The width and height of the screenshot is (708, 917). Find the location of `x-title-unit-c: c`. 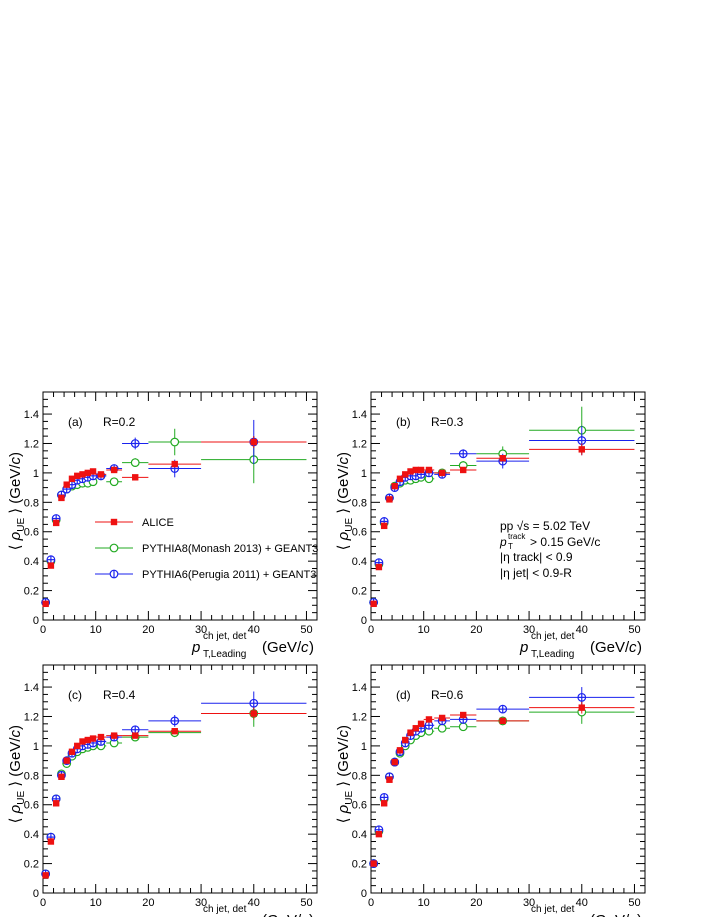

x-title-unit-c: c is located at coordinates (305, 914).